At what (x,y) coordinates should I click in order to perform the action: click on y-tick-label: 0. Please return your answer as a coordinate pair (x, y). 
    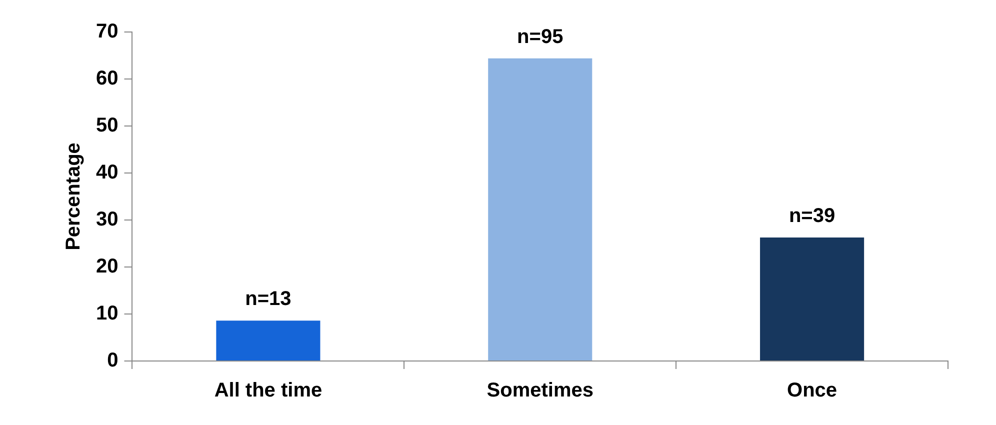
    Looking at the image, I should click on (112, 361).